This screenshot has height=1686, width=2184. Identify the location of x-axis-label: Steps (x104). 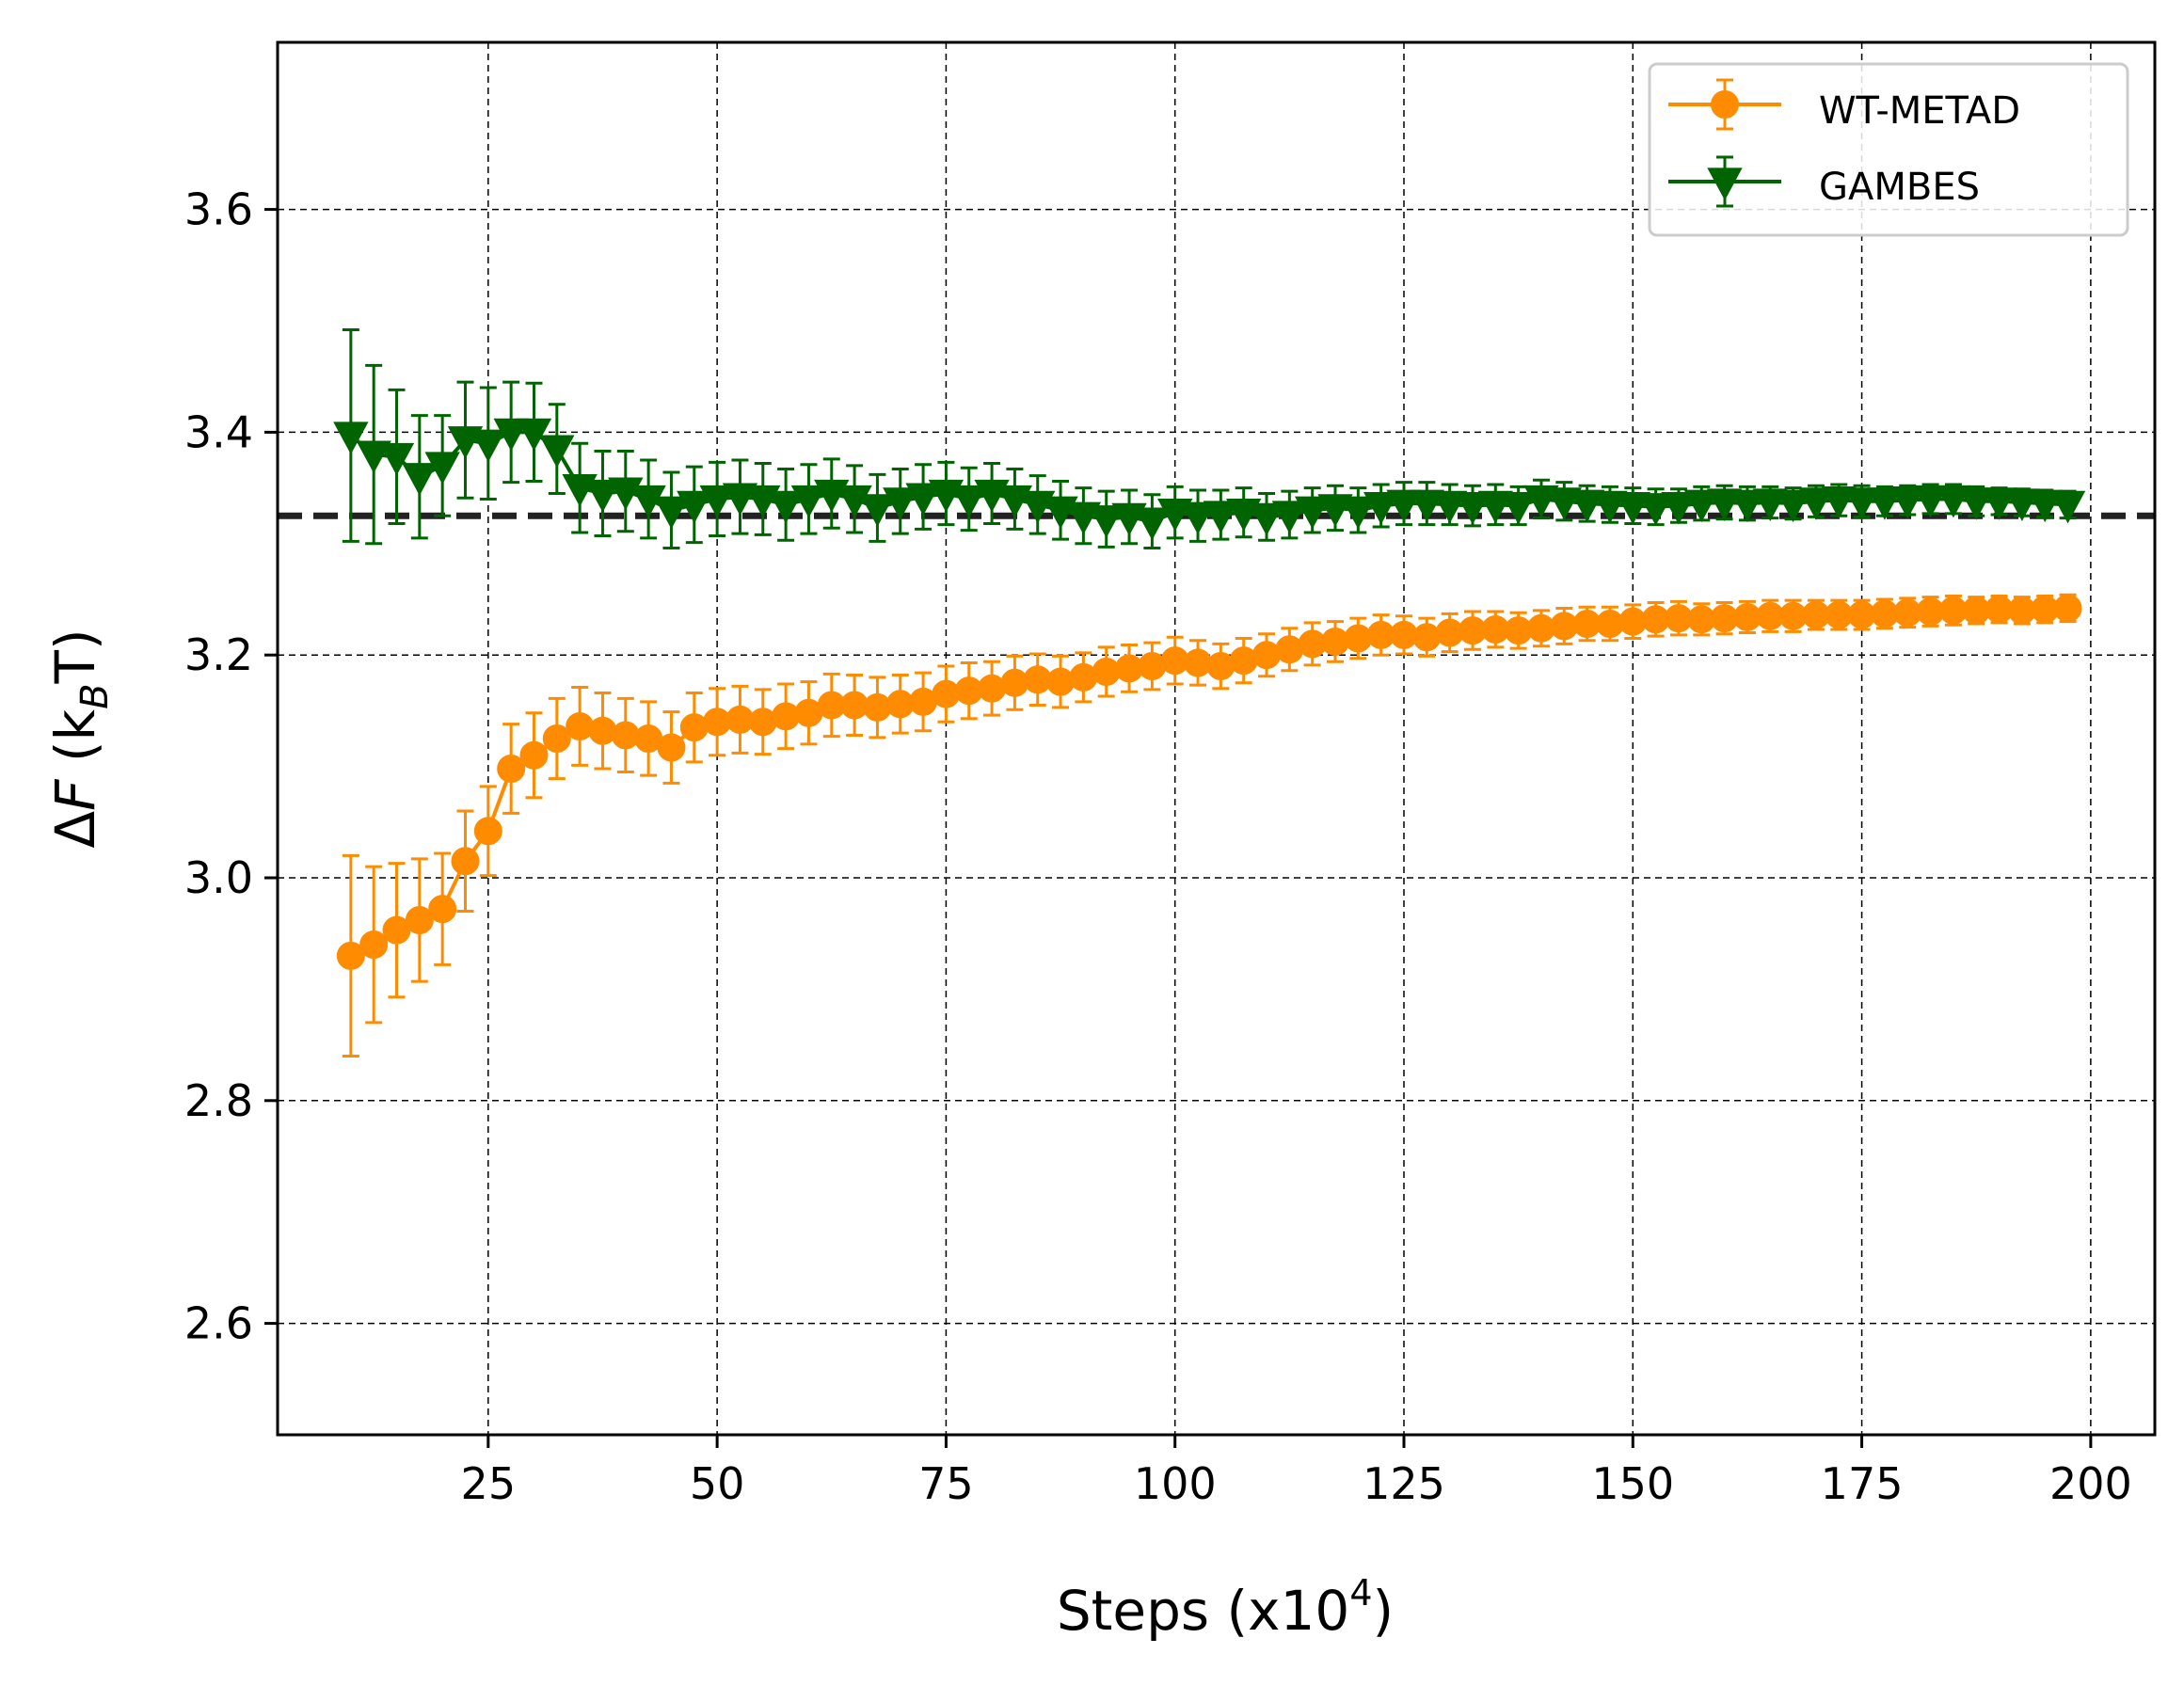
(1225, 1607).